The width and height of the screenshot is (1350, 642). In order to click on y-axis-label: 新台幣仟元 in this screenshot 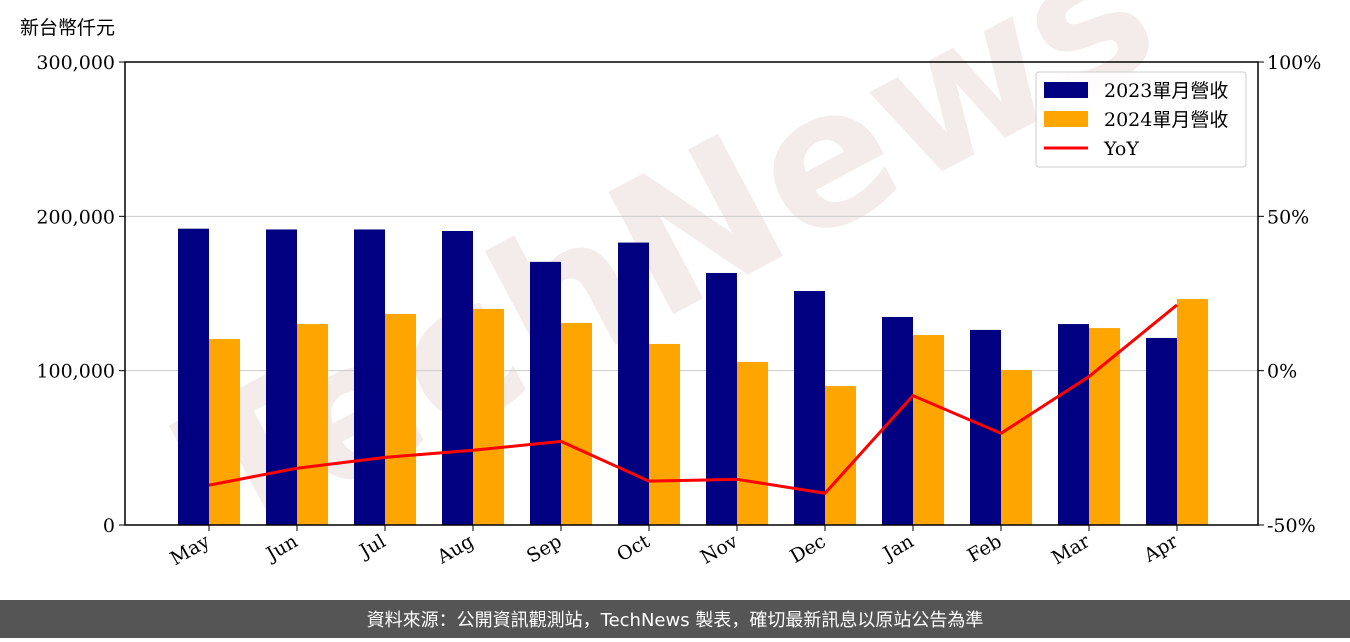, I will do `click(67, 28)`.